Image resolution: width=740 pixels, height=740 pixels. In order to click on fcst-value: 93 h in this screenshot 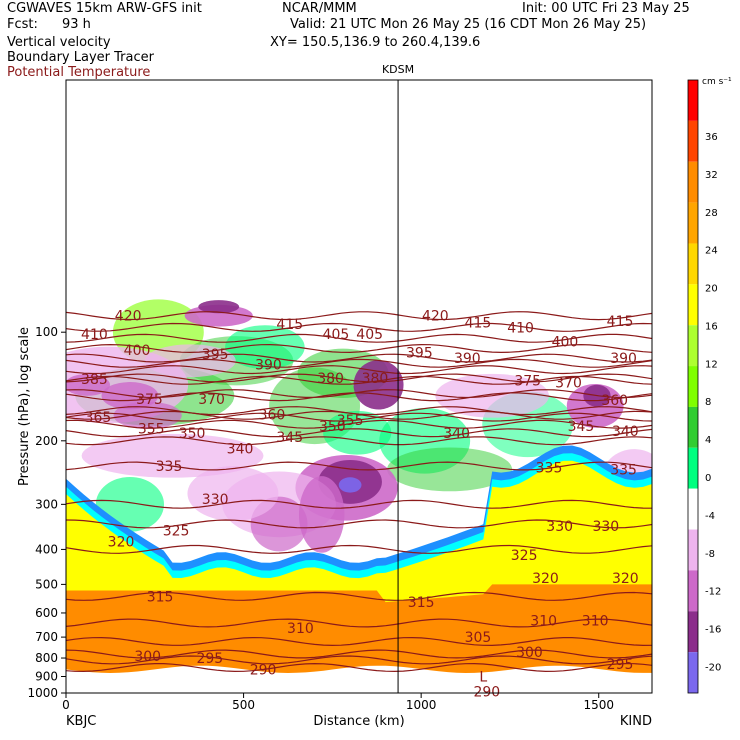, I will do `click(76, 24)`.